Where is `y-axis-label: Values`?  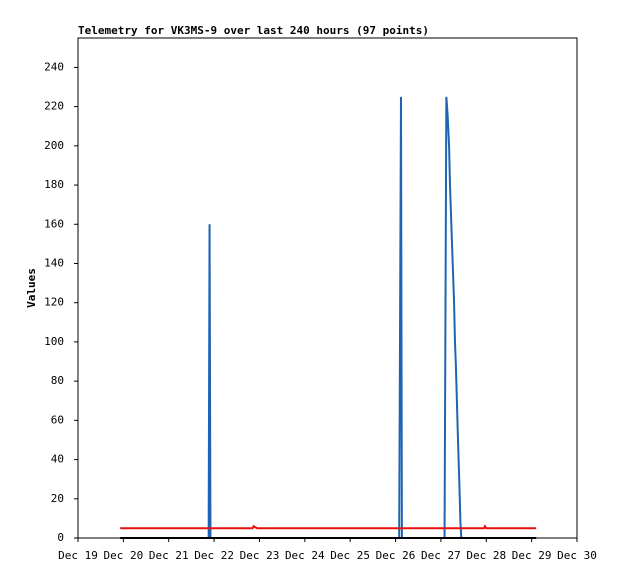
y-axis-label: Values is located at coordinates (31, 288).